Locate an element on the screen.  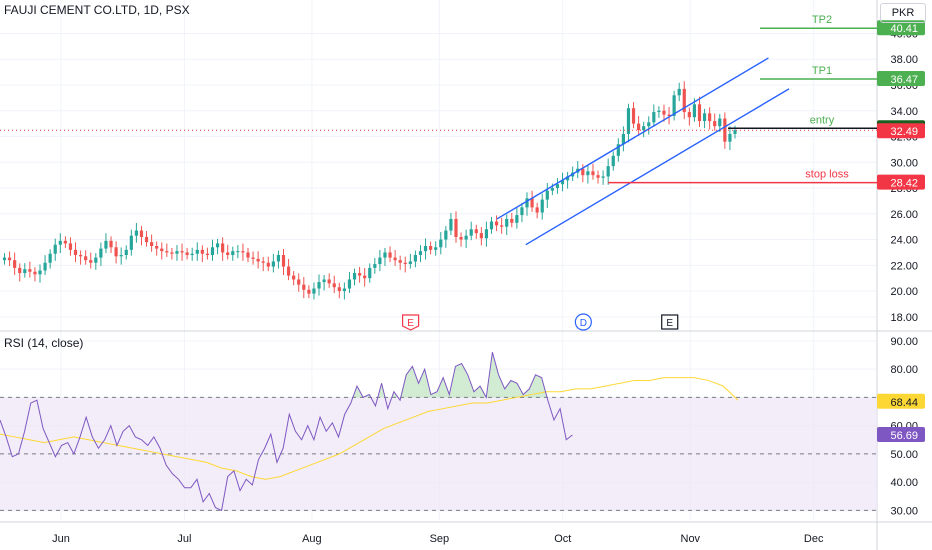
rsi-title: RSI (14, close) is located at coordinates (44, 343).